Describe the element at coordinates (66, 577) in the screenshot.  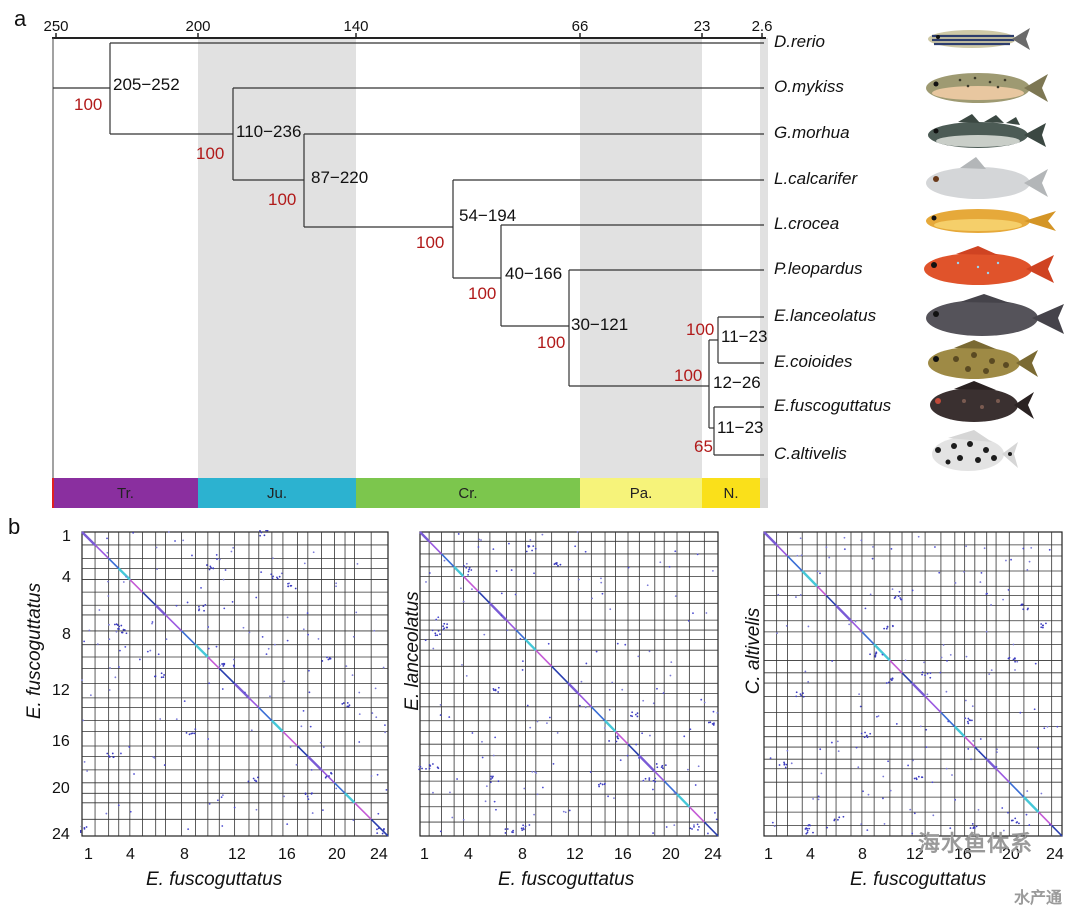
I see `dotplot-1-ytick: 4` at that location.